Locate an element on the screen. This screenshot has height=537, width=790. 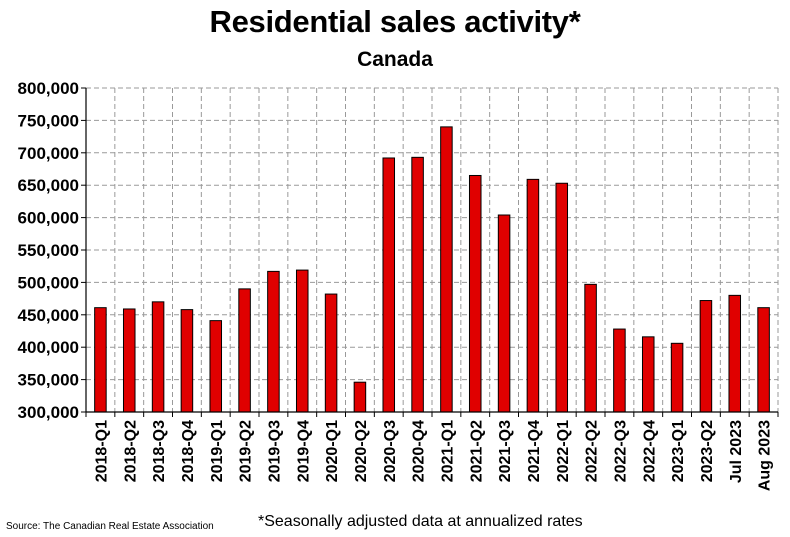
x-tick-label: 2021-Q2 is located at coordinates (476, 451).